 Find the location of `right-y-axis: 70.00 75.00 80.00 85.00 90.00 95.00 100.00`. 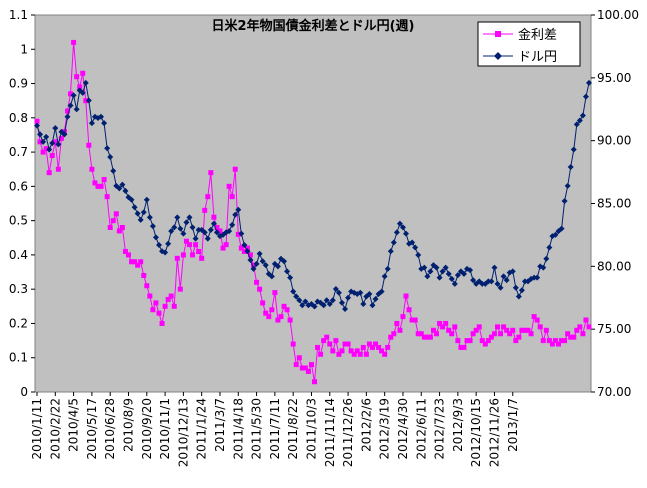

right-y-axis: 70.00 75.00 80.00 85.00 90.00 95.00 100.00 is located at coordinates (615, 203).